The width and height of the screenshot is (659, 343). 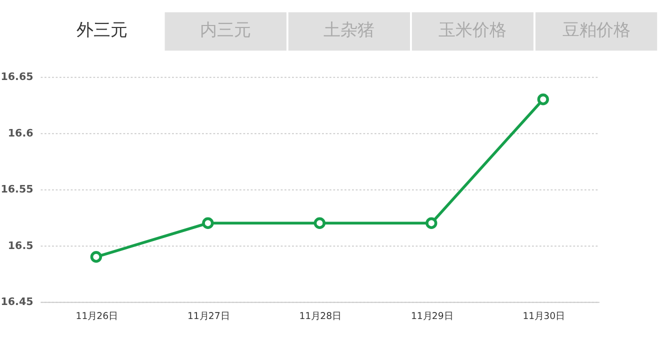 I want to click on x-tick-label: 11月27日, so click(x=208, y=316).